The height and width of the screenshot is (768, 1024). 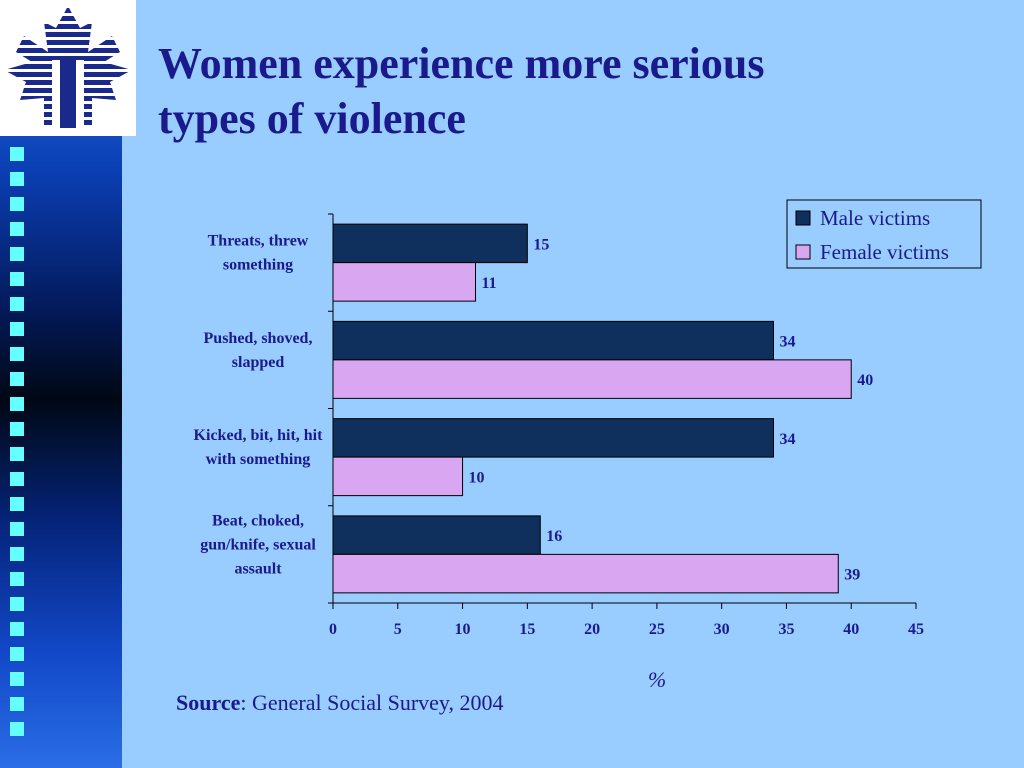 What do you see at coordinates (657, 679) in the screenshot?
I see `x-axis-label: %` at bounding box center [657, 679].